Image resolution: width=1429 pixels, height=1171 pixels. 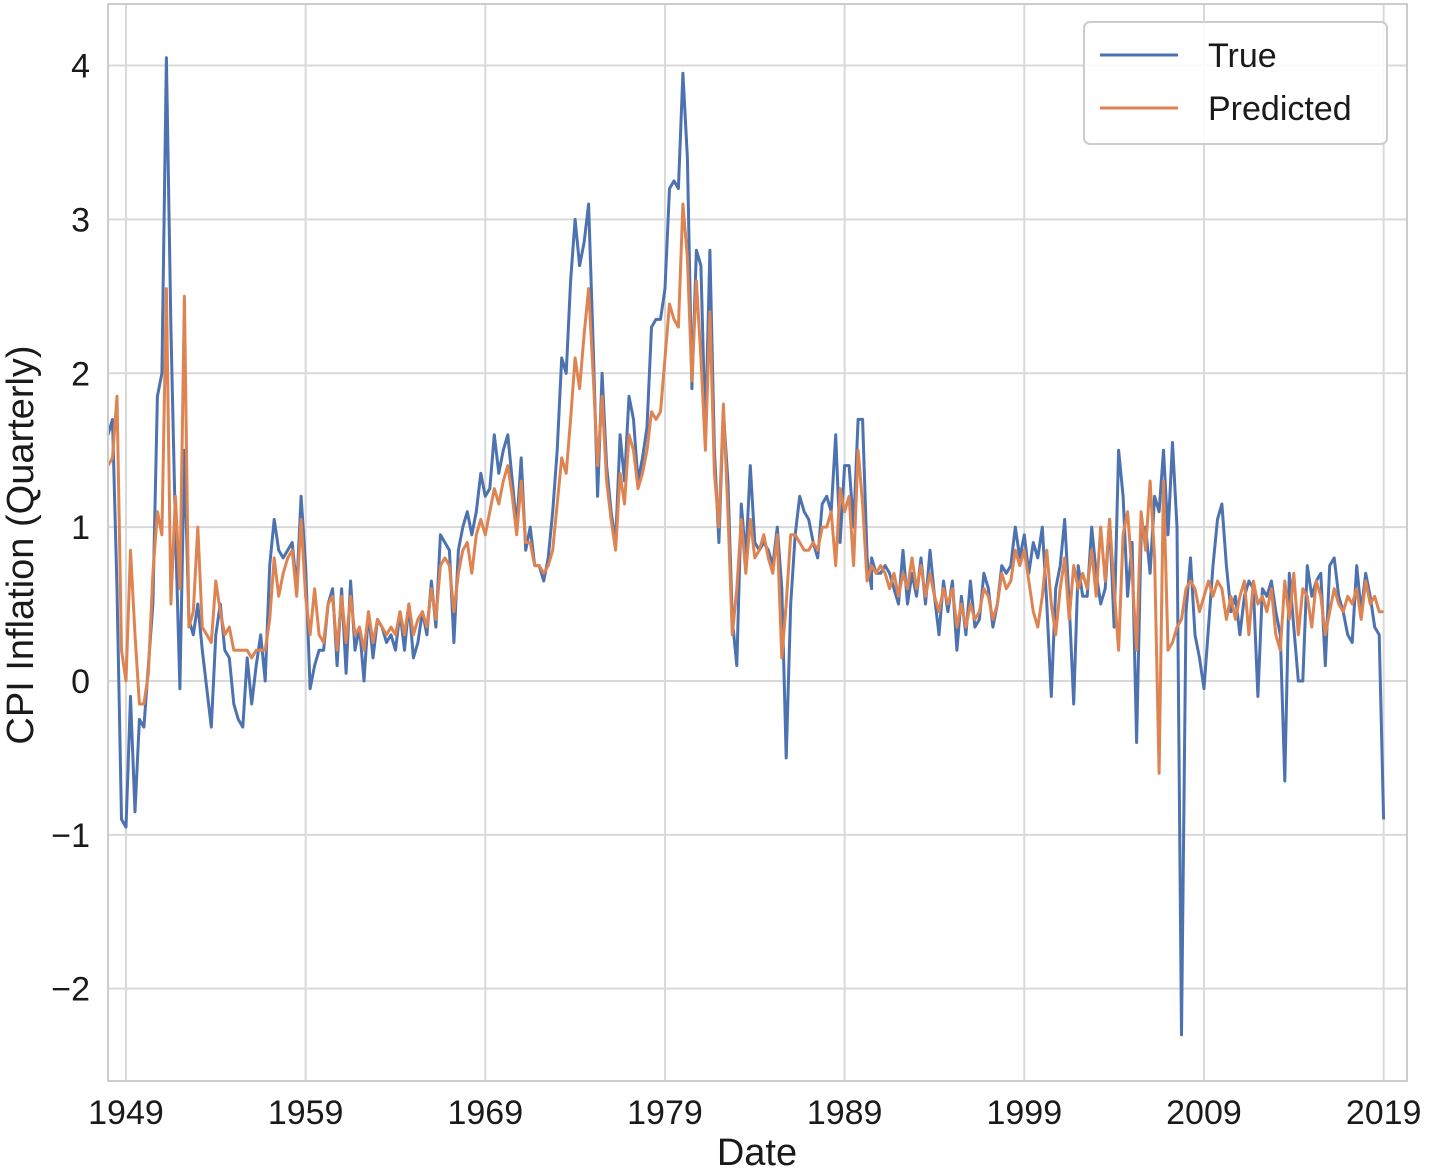 I want to click on y-tick-label: −1, so click(x=70, y=836).